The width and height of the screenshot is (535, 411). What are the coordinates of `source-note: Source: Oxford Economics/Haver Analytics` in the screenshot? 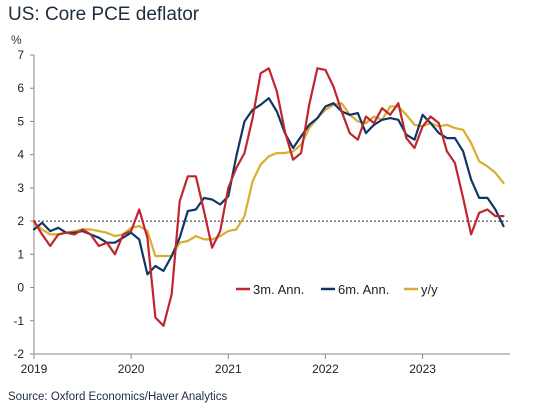 It's located at (118, 397).